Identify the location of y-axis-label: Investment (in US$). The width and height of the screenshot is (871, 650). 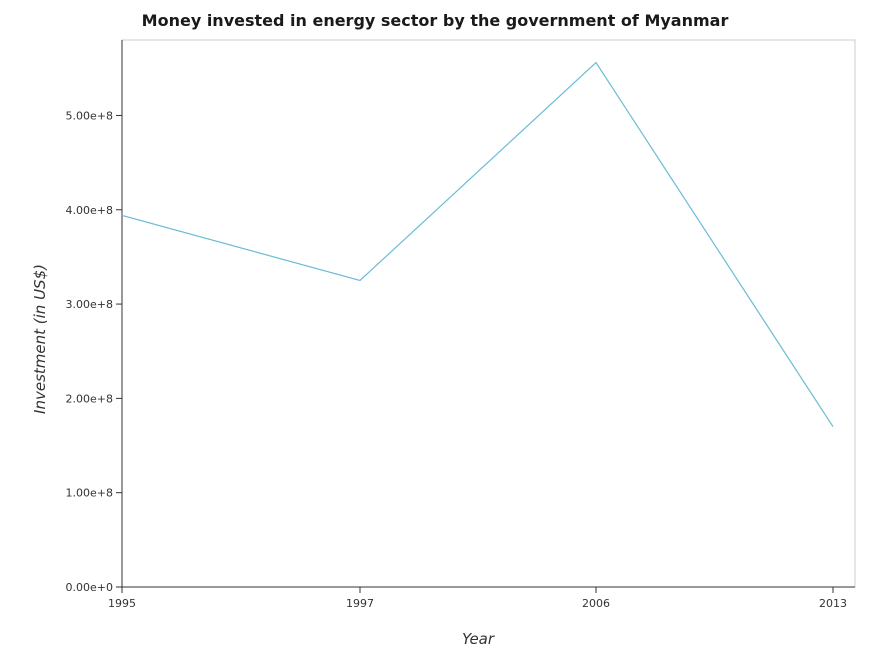
(40, 339).